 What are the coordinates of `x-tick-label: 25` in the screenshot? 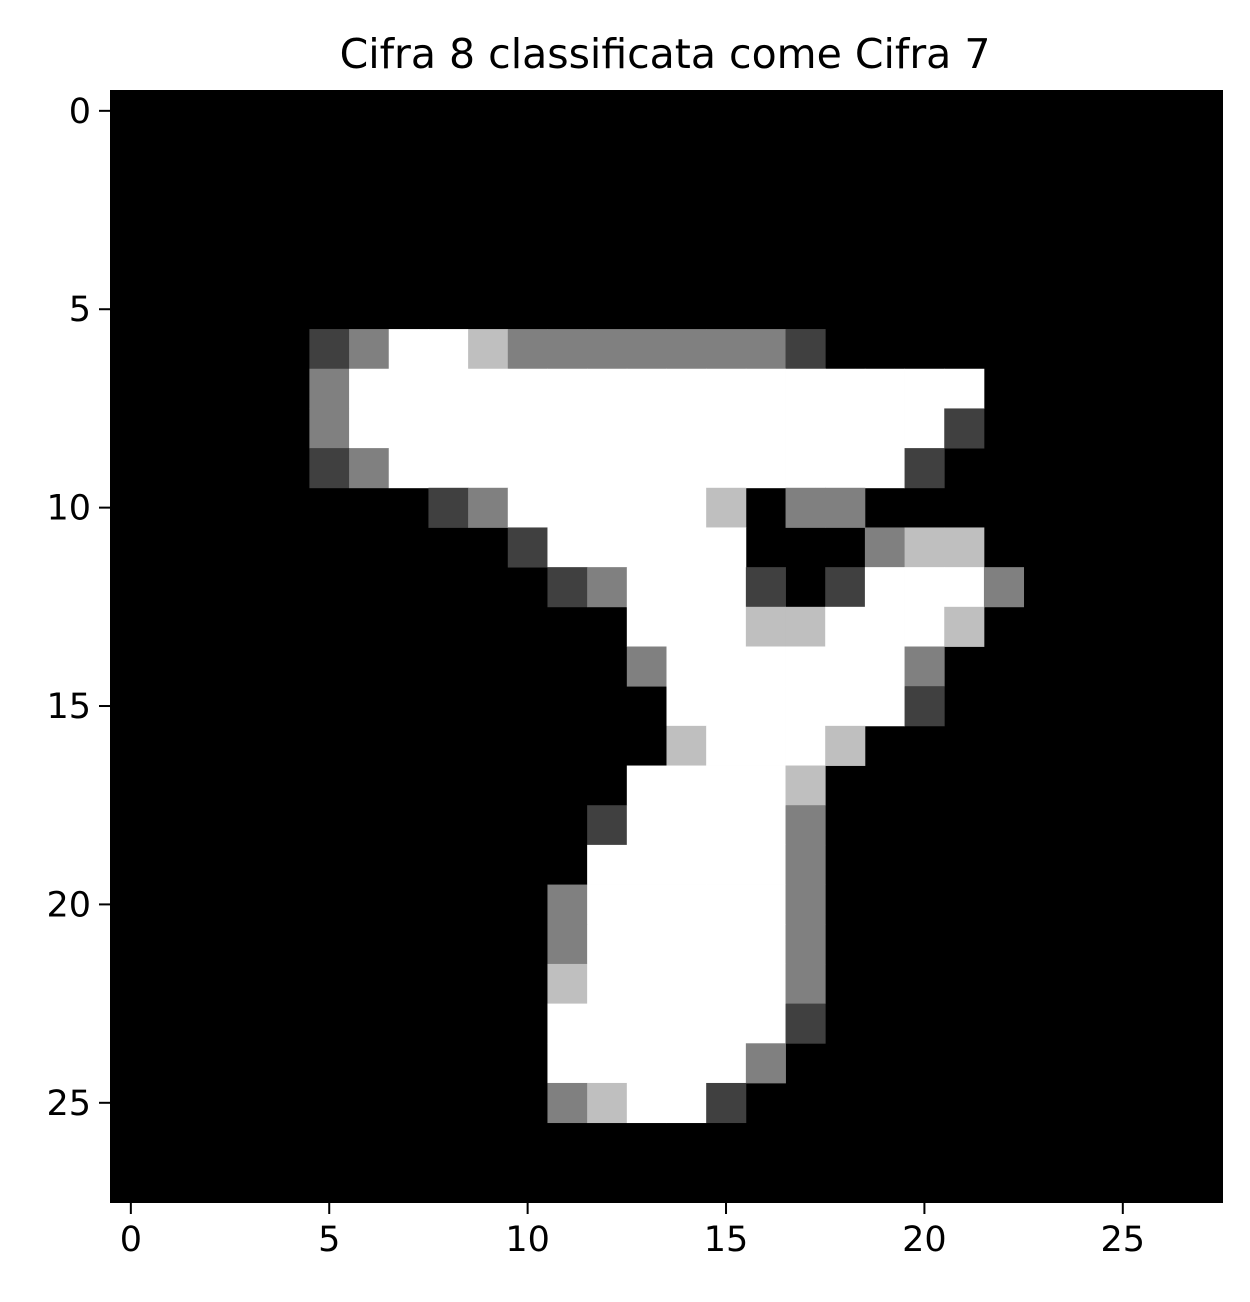 It's located at (1123, 1240).